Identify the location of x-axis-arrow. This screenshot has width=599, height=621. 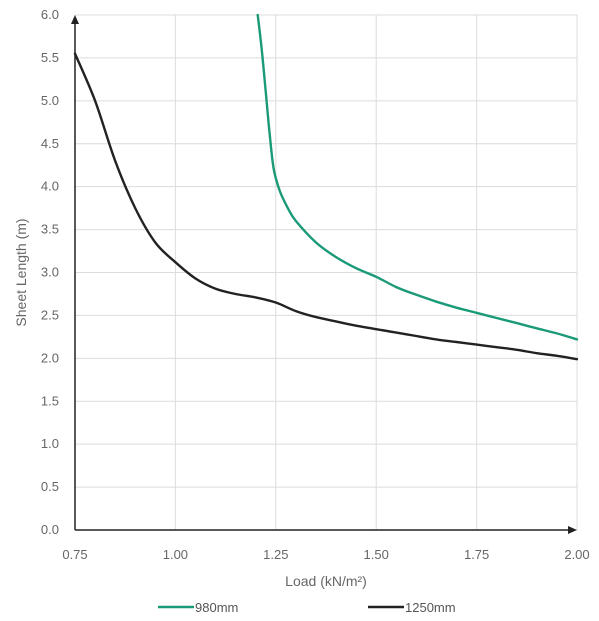
(572, 530).